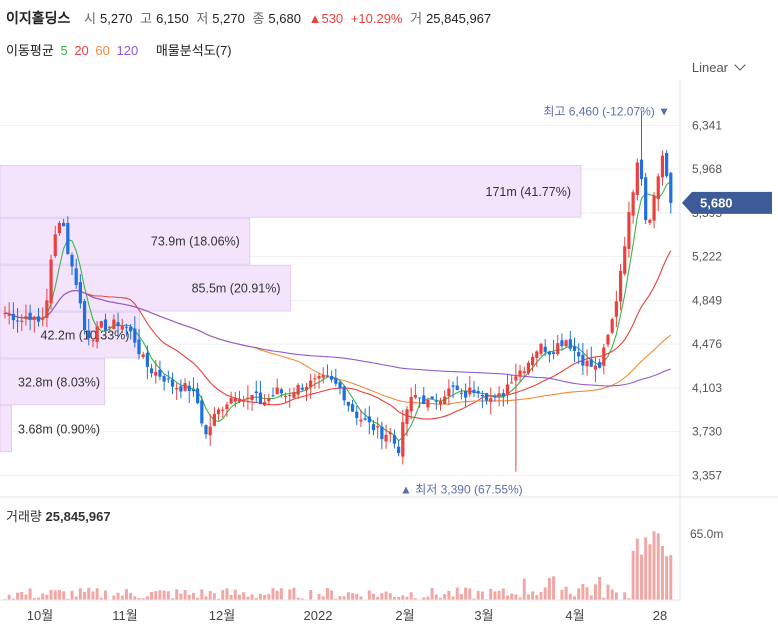  Describe the element at coordinates (709, 67) in the screenshot. I see `scale-mode: Linear` at that location.